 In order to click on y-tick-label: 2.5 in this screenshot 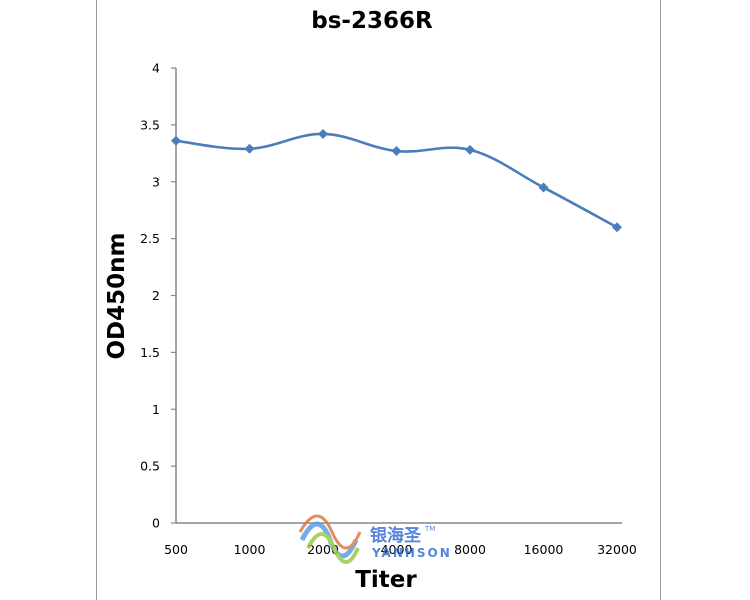, I will do `click(150, 238)`.